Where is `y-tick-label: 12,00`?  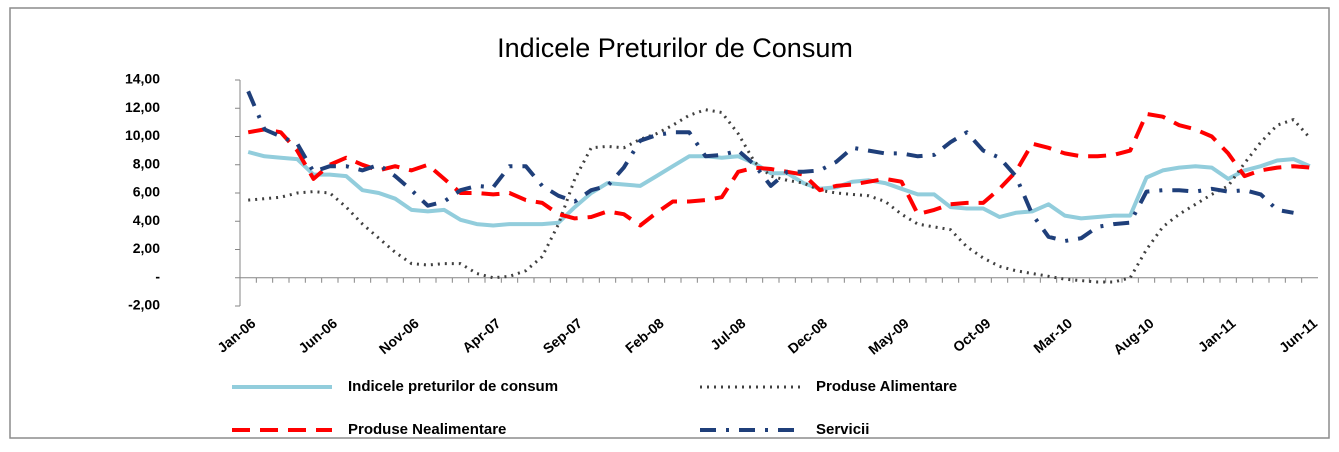 y-tick-label: 12,00 is located at coordinates (142, 107).